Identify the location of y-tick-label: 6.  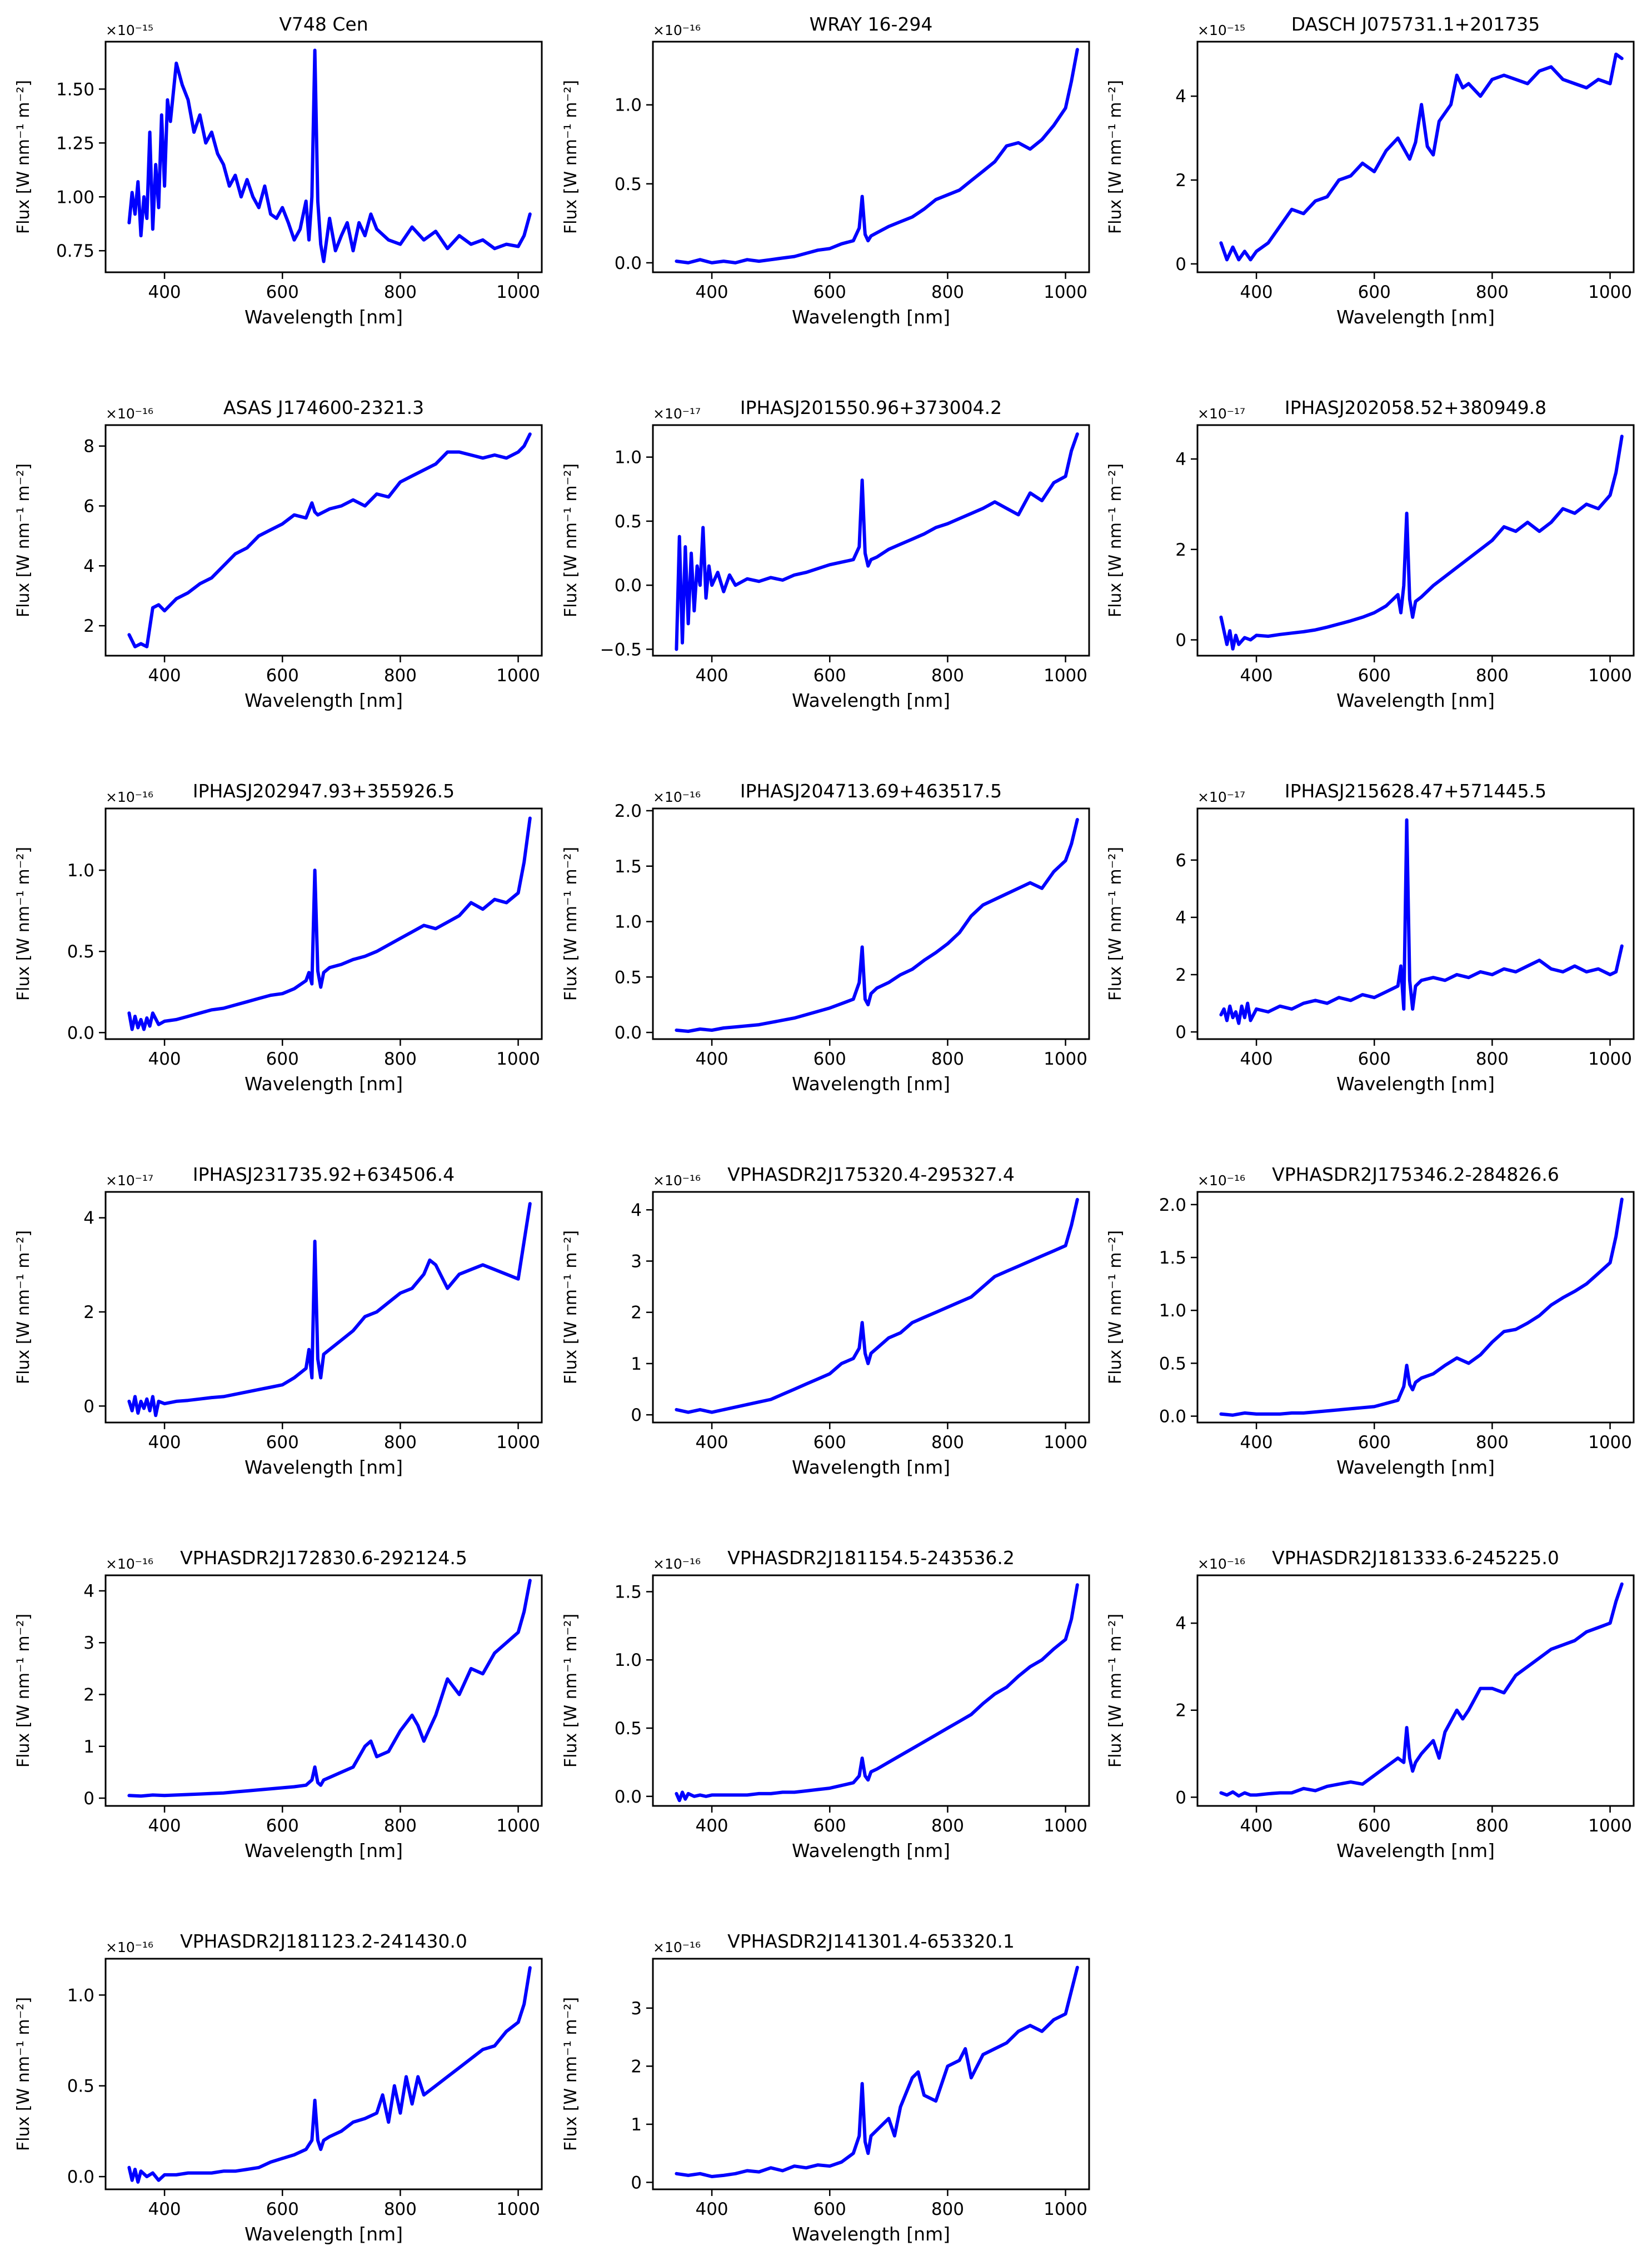
(1180, 861).